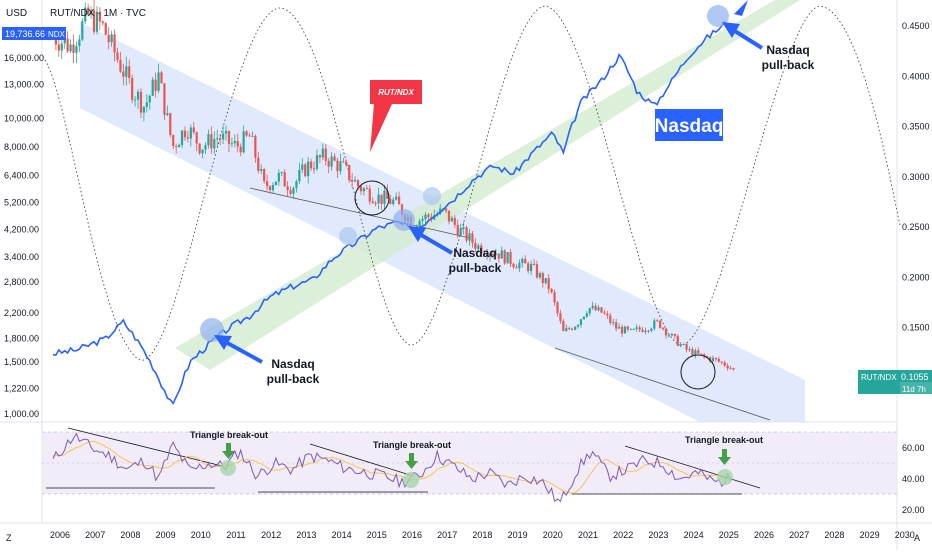  What do you see at coordinates (201, 535) in the screenshot?
I see `time-tick-label: 2010` at bounding box center [201, 535].